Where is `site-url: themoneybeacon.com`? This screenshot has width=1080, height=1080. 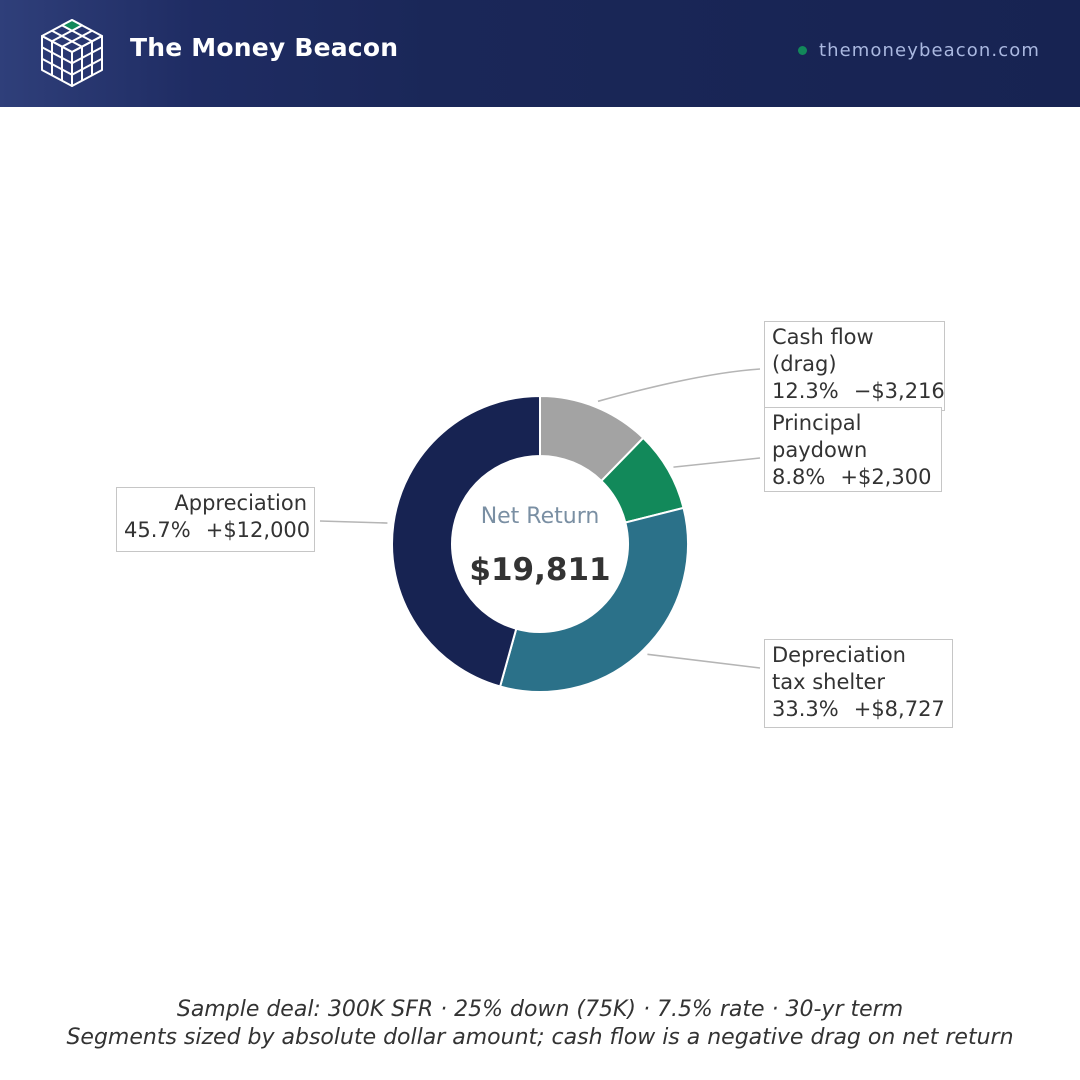
site-url: themoneybeacon.com is located at coordinates (929, 50).